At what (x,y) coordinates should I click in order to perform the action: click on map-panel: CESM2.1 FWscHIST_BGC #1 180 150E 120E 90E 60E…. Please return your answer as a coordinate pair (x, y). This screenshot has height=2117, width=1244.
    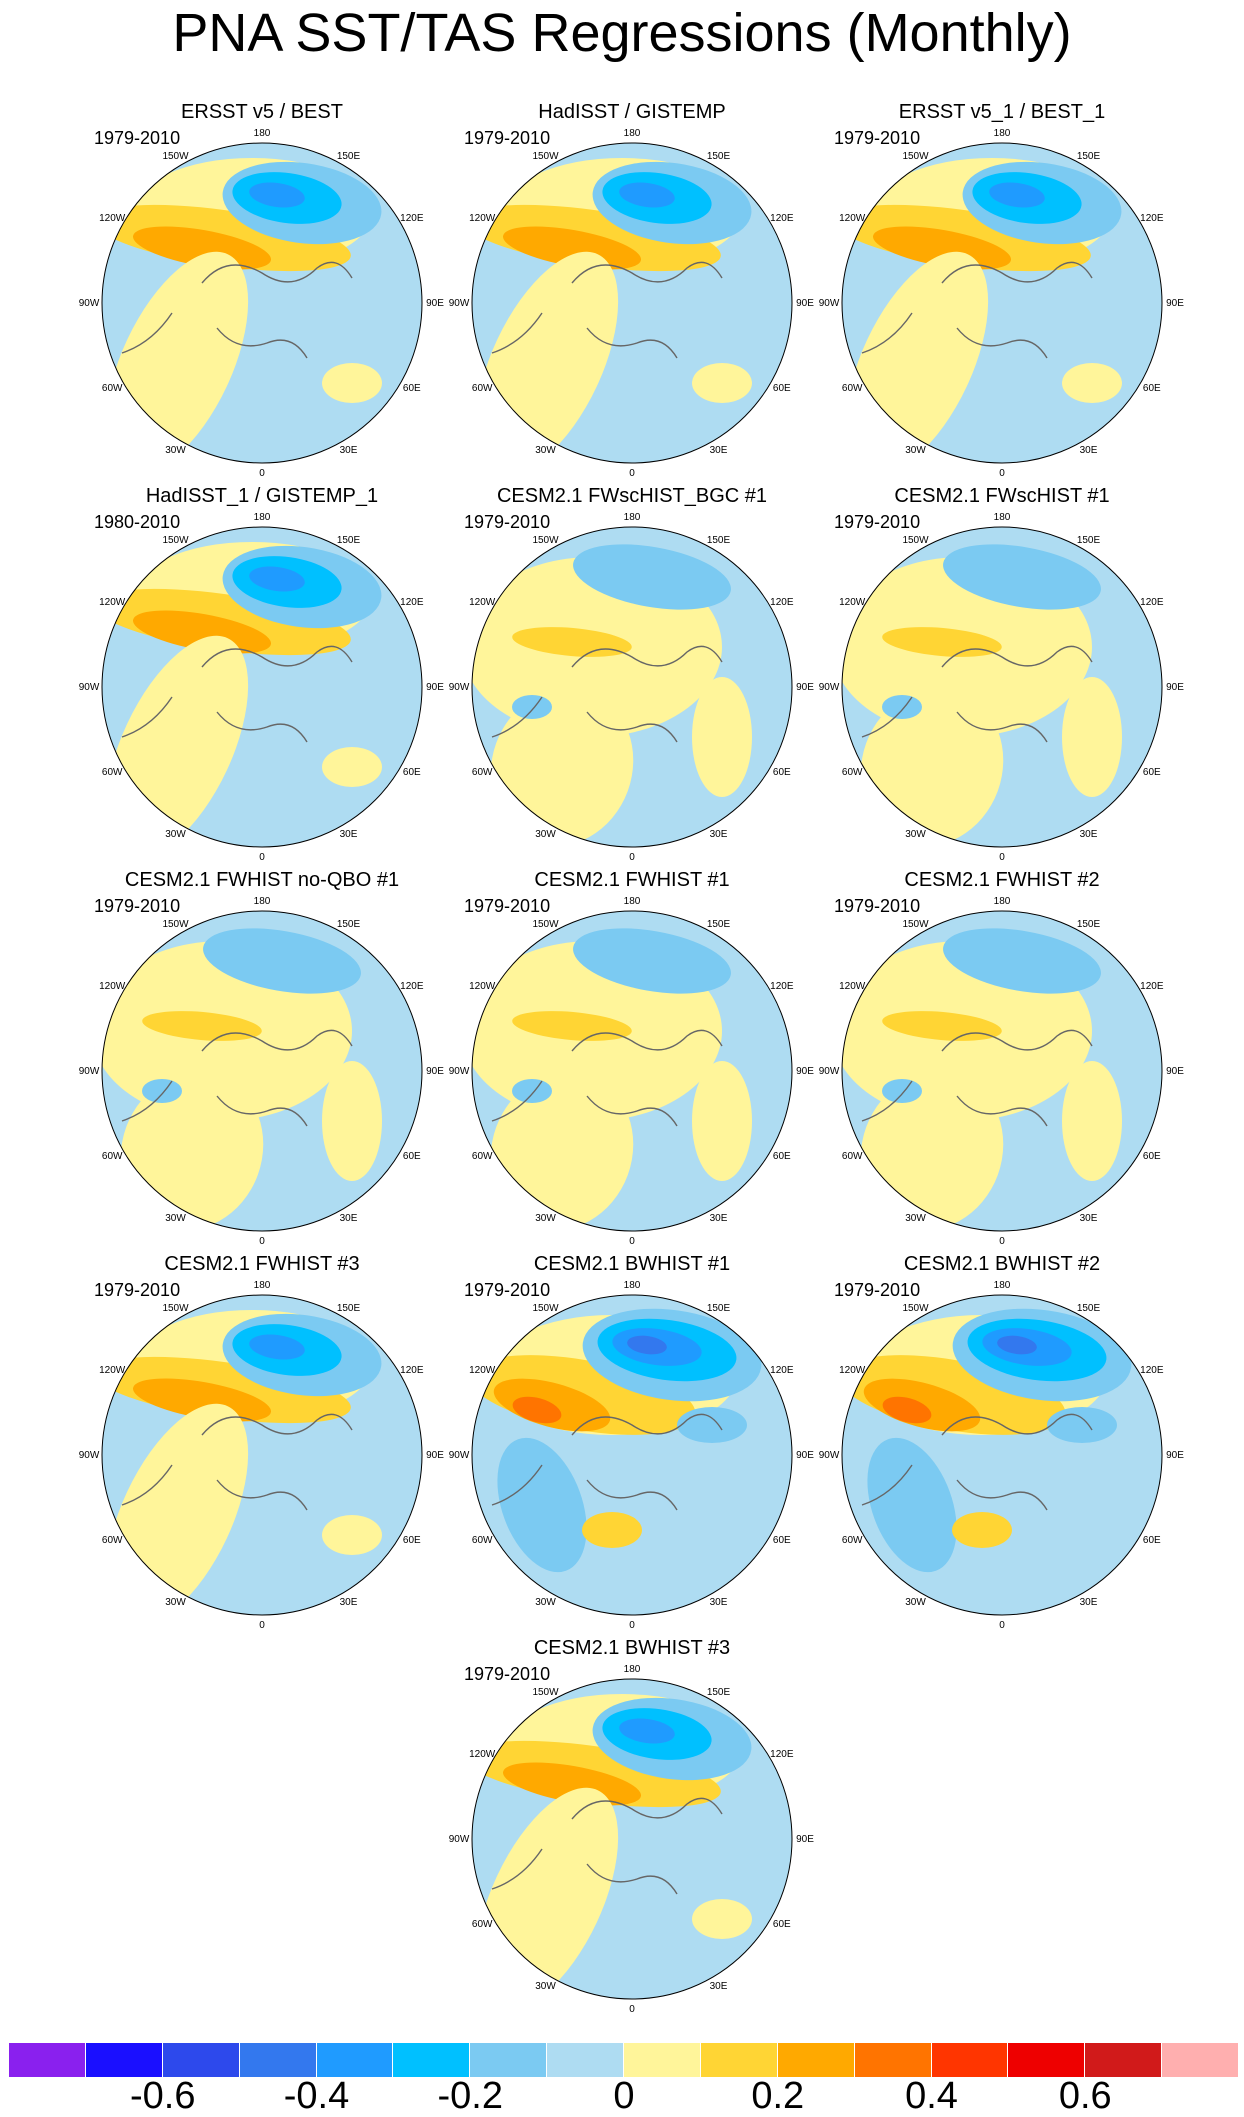
    Looking at the image, I should click on (635, 673).